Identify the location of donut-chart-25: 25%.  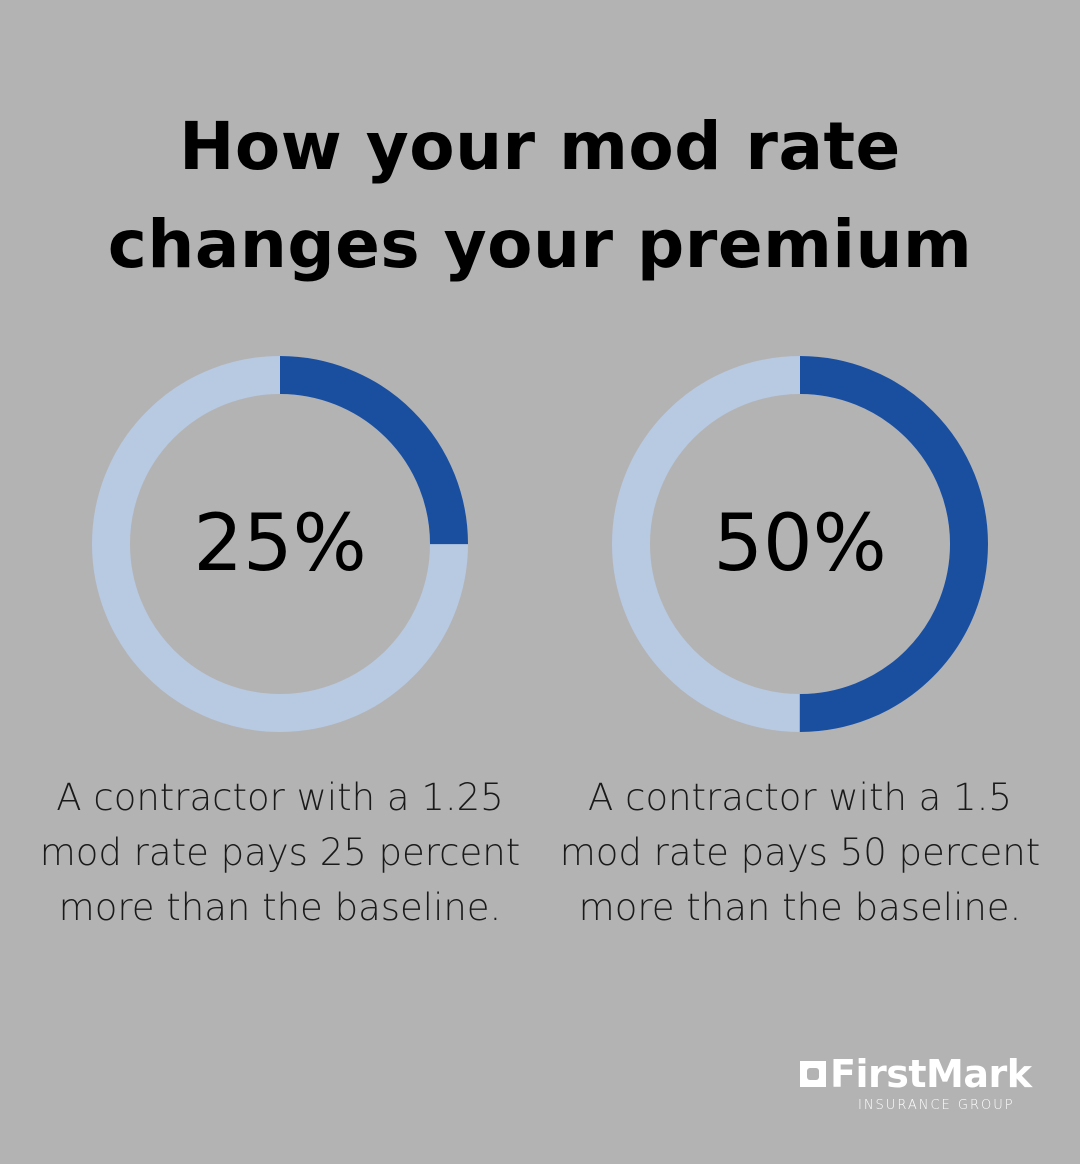
(280, 544).